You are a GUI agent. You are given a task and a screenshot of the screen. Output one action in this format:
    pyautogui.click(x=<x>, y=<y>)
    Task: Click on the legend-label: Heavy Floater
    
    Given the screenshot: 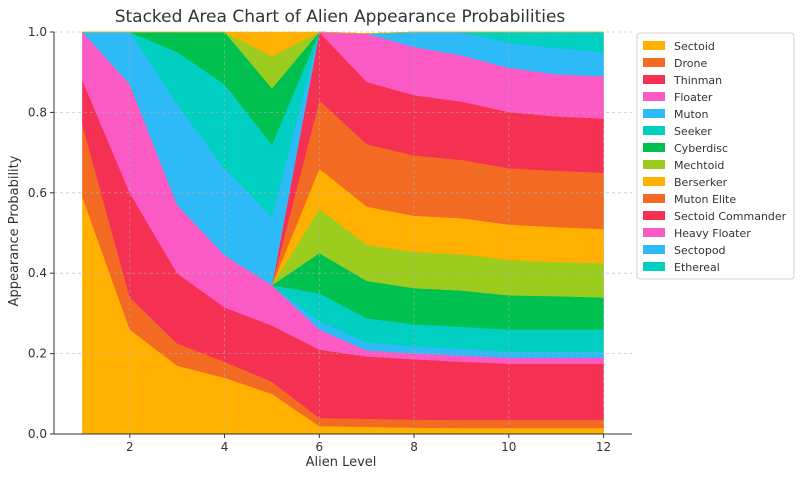 What is the action you would take?
    pyautogui.click(x=712, y=233)
    